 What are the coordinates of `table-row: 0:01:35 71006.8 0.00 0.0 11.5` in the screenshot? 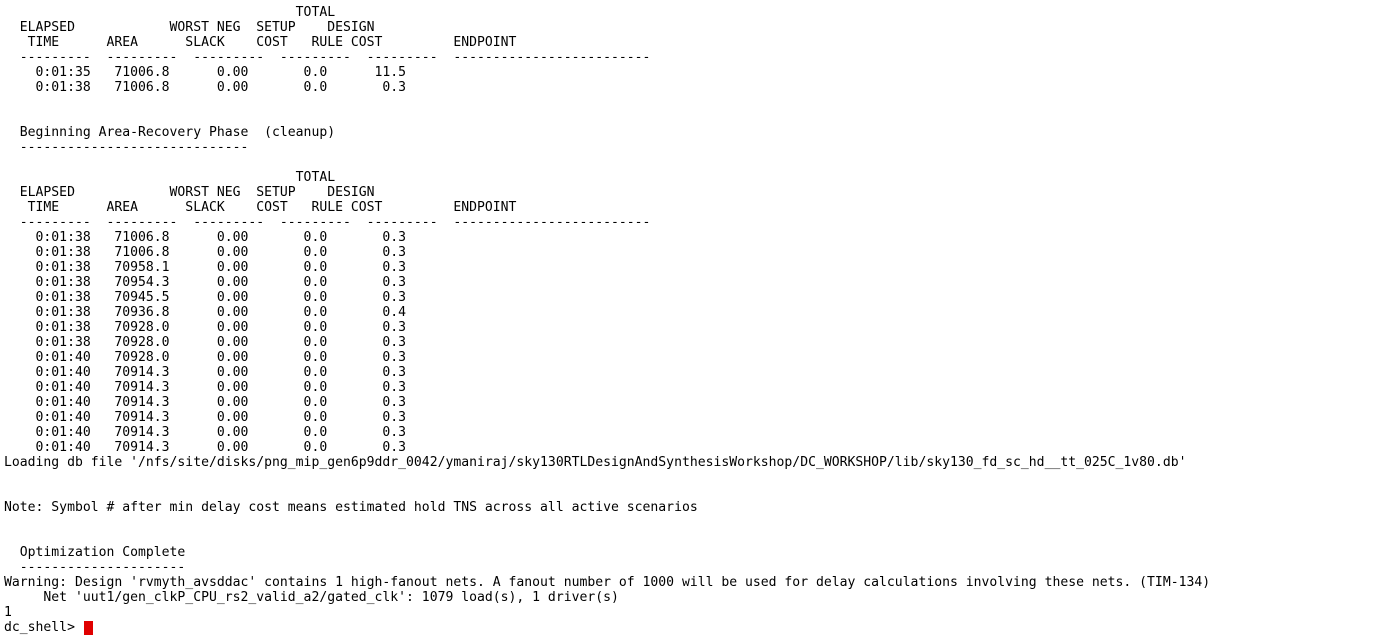 It's located at (205, 72).